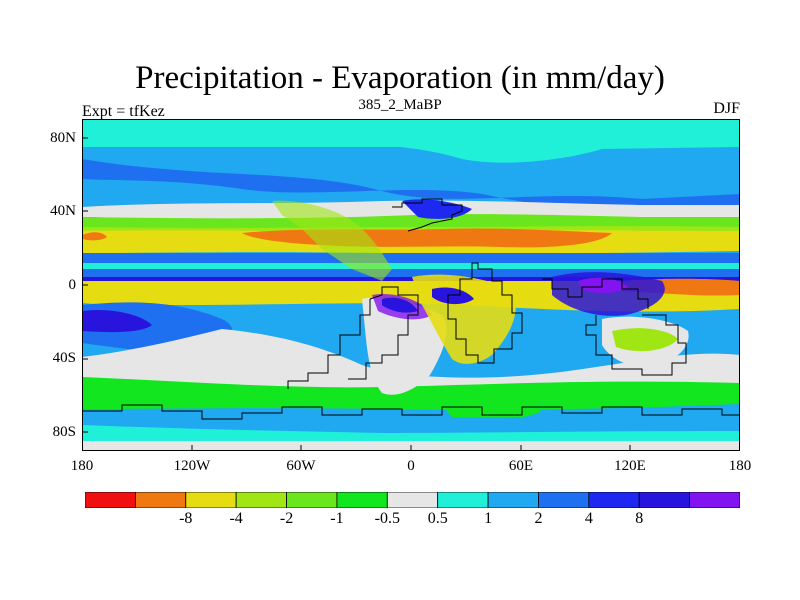 This screenshot has height=600, width=800. What do you see at coordinates (186, 518) in the screenshot?
I see `colorbar-tick-label: -8` at bounding box center [186, 518].